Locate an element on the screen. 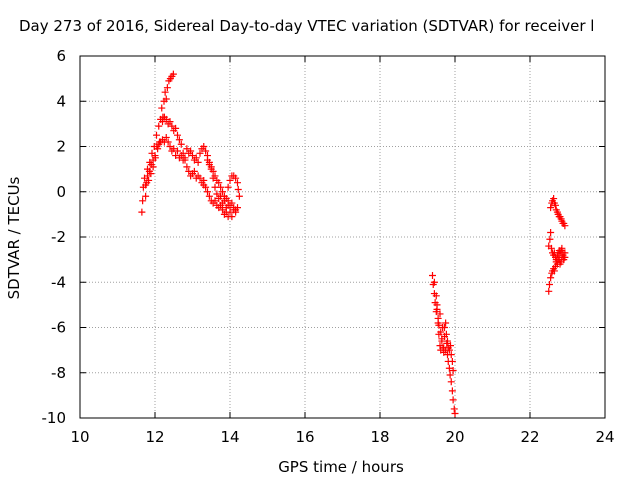  y-tick-label: 2 is located at coordinates (61, 147).